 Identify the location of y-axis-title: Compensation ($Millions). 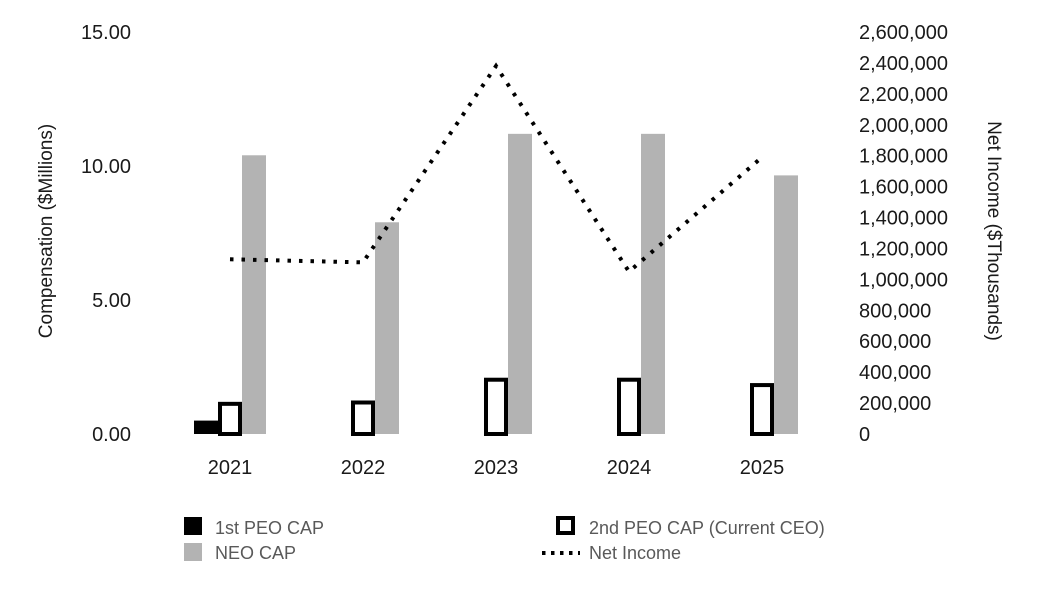
(46, 231).